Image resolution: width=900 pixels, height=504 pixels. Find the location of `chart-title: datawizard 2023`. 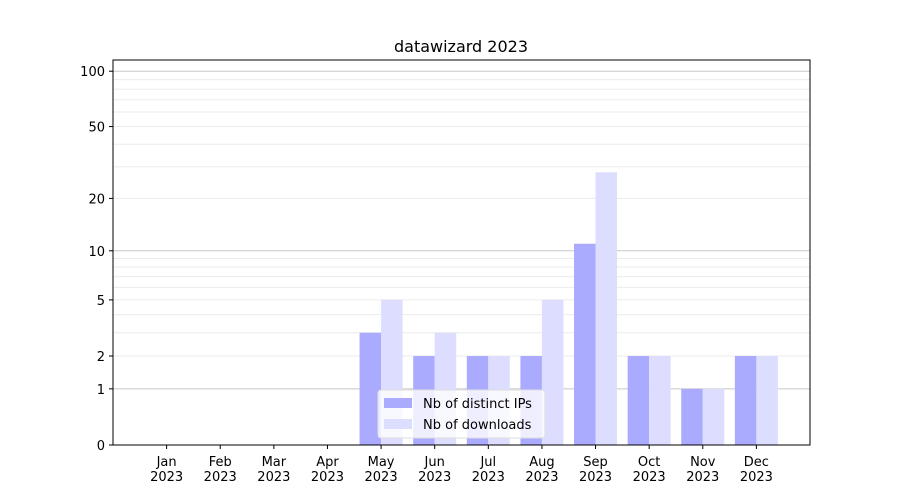

chart-title: datawizard 2023 is located at coordinates (461, 46).